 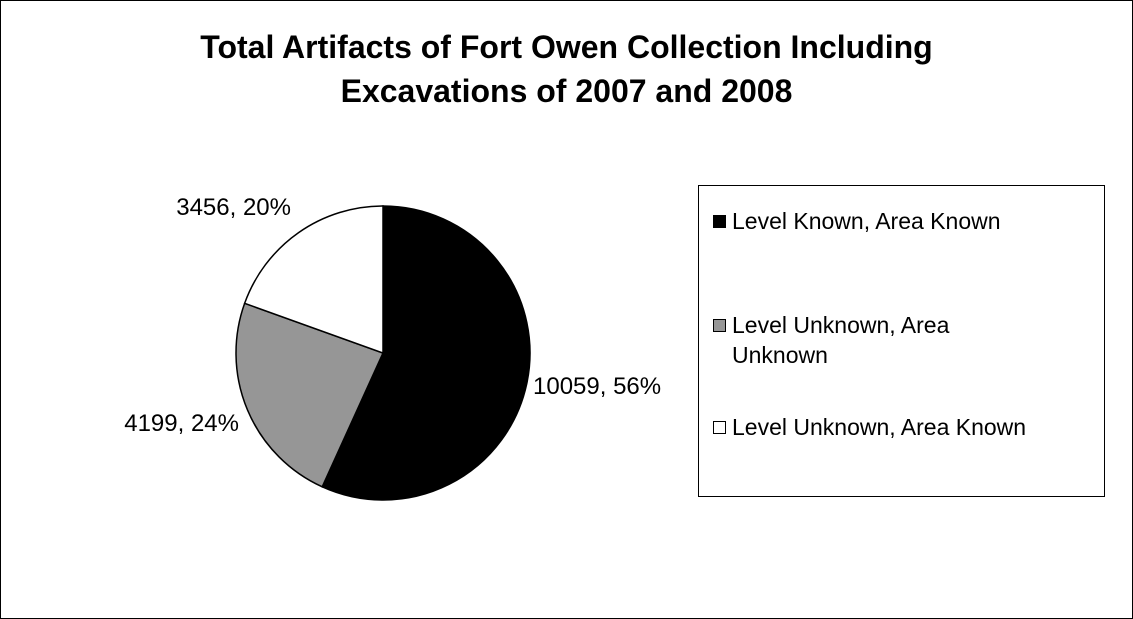 What do you see at coordinates (719, 427) in the screenshot?
I see `legend-swatch-white` at bounding box center [719, 427].